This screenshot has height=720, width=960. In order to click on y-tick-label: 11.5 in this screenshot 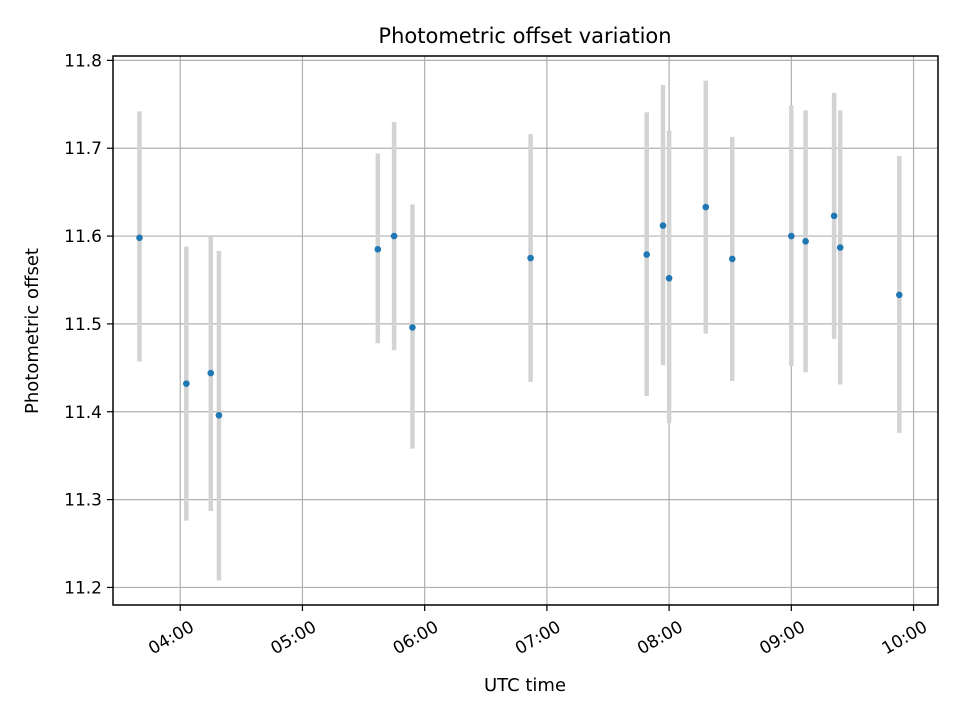, I will do `click(83, 325)`.